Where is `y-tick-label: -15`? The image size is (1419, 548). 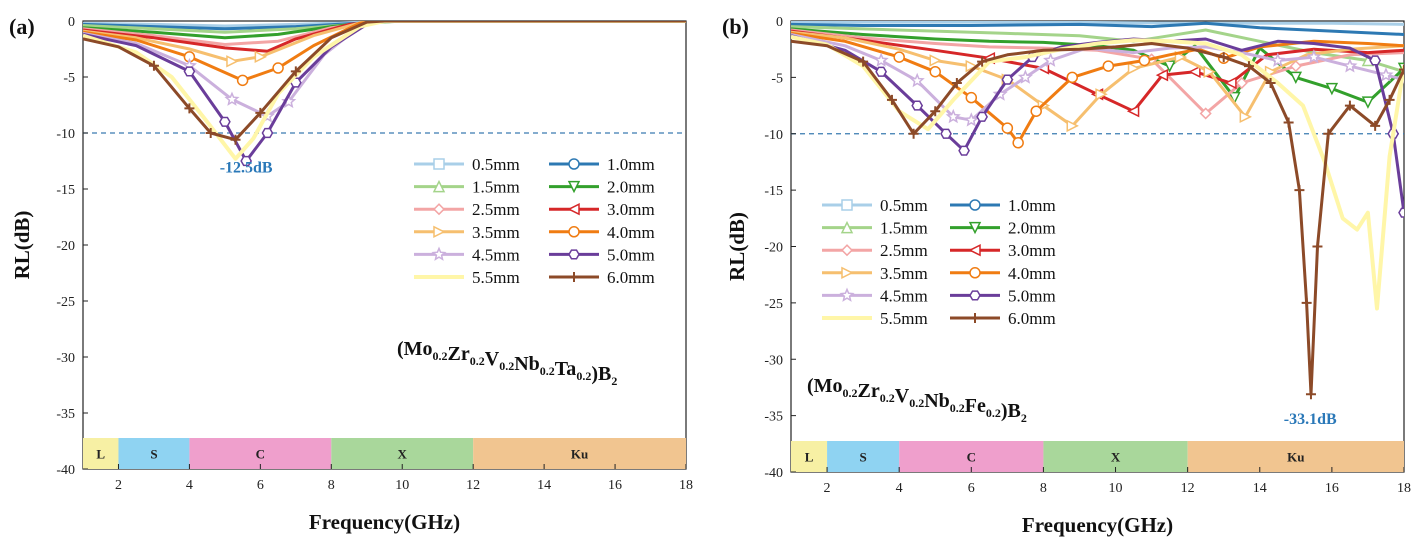 y-tick-label: -15 is located at coordinates (65, 190).